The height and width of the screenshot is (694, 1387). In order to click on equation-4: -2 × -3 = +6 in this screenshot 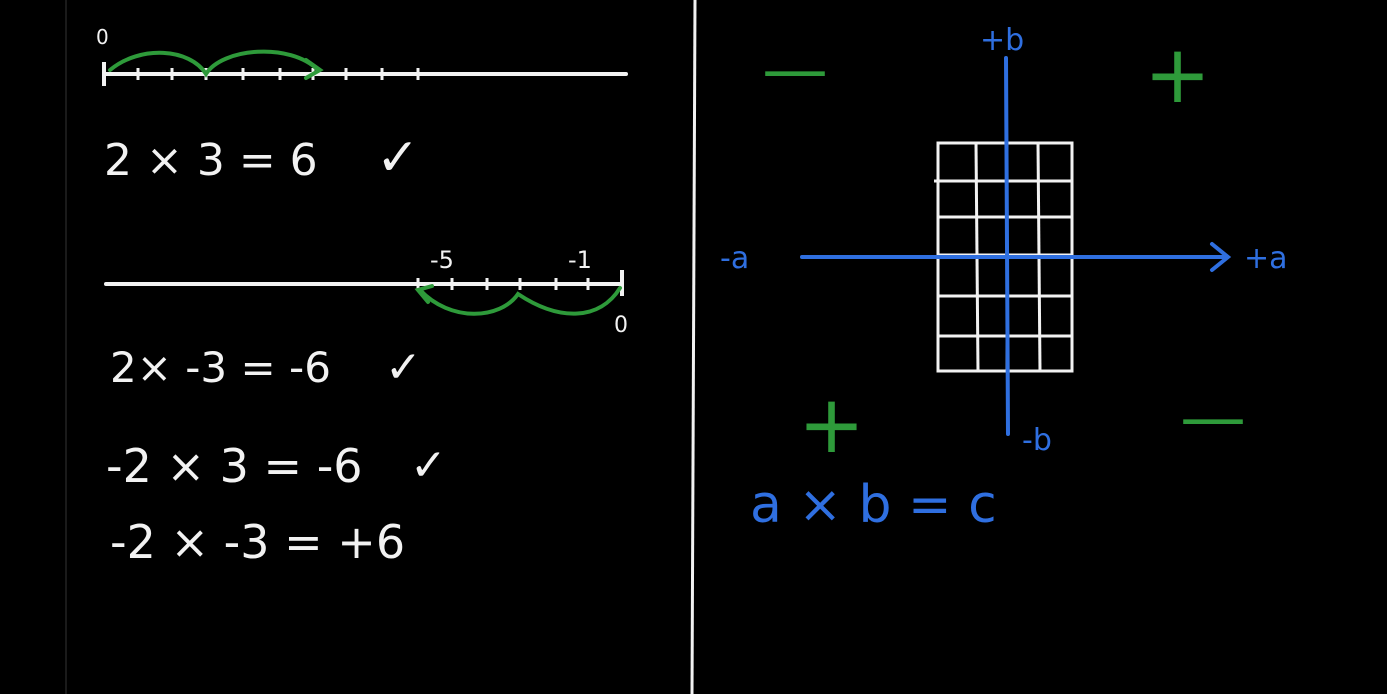, I will do `click(257, 542)`.